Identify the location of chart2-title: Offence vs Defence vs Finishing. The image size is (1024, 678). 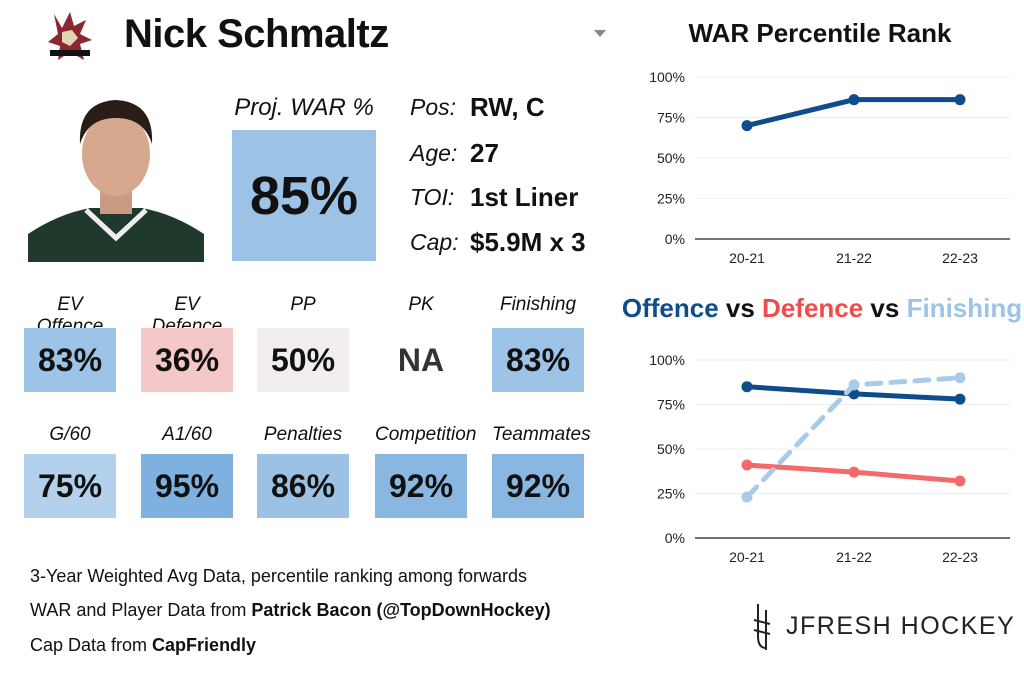
(822, 308).